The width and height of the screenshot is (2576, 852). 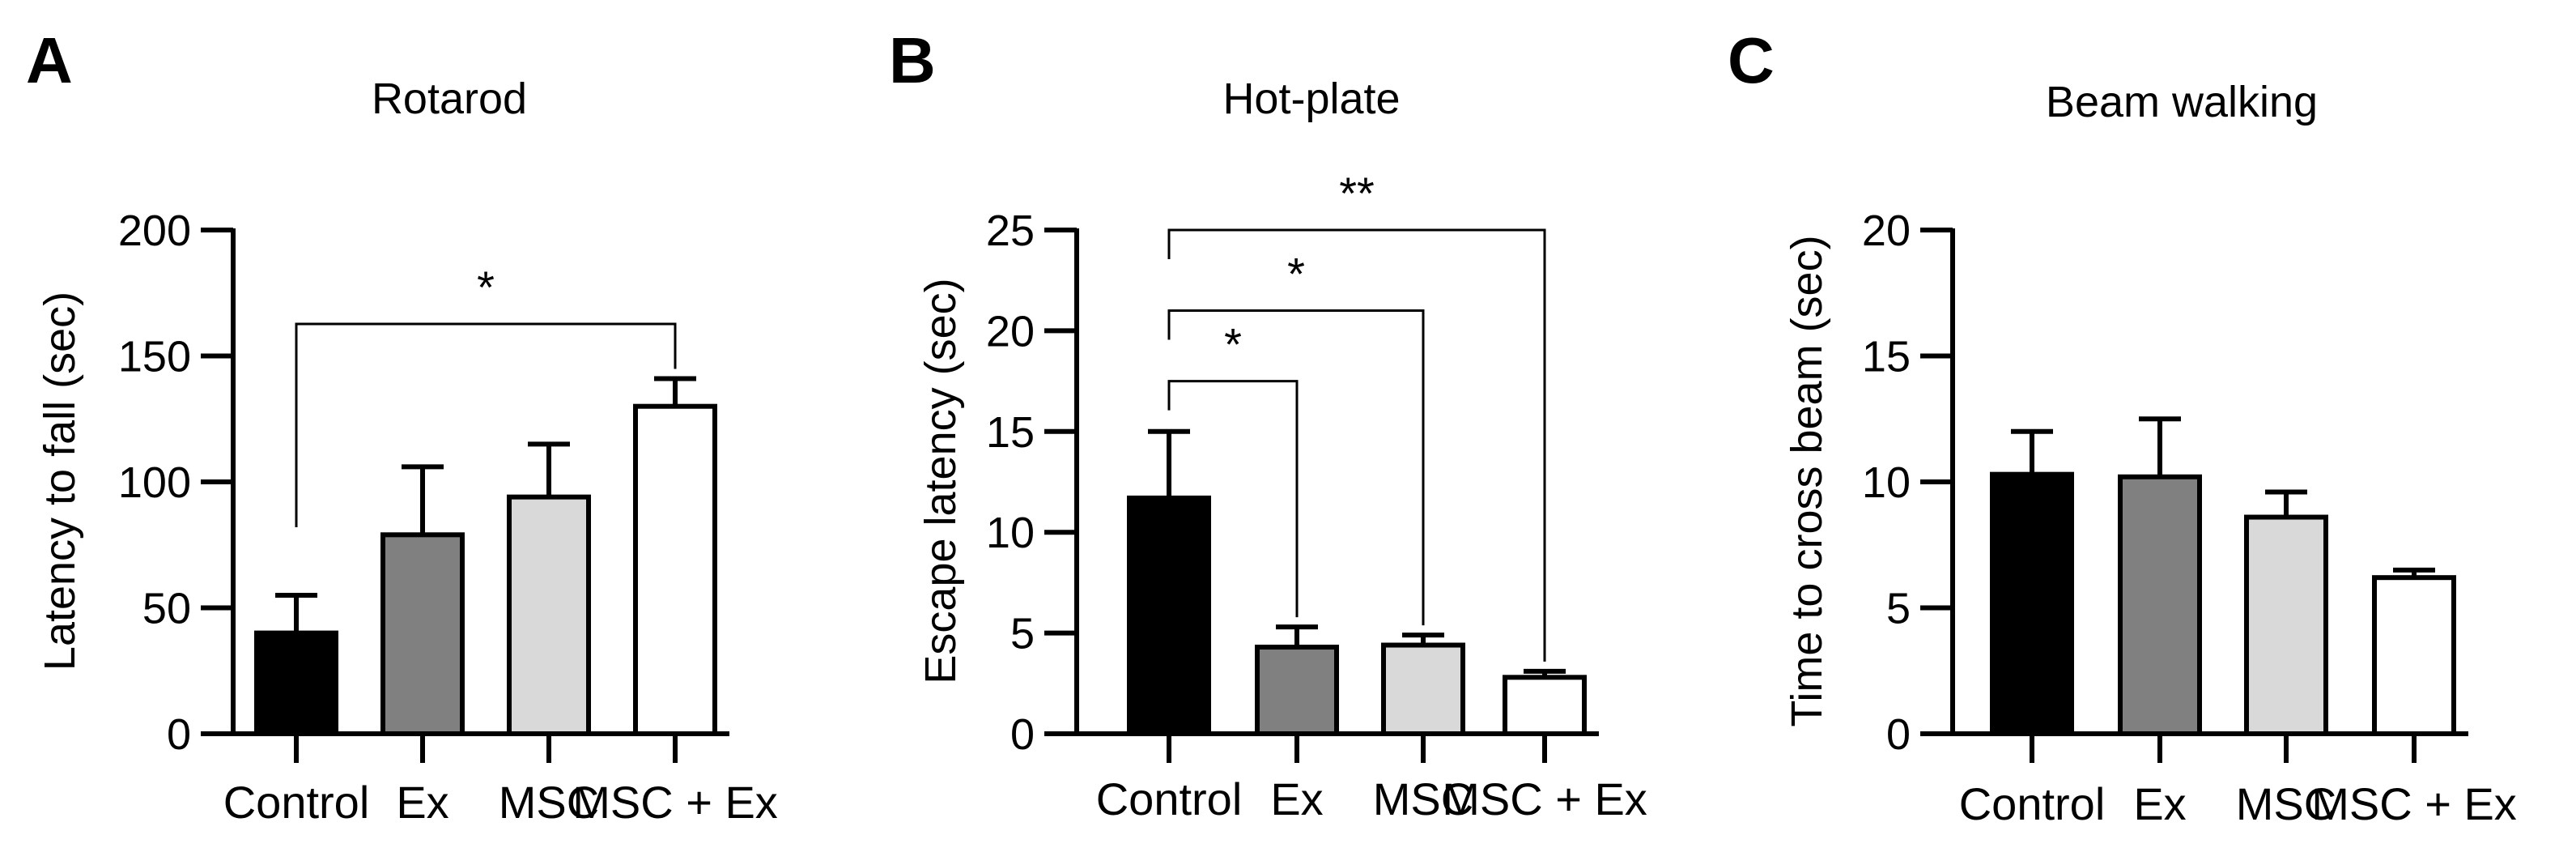 What do you see at coordinates (1296, 799) in the screenshot?
I see `panel-b-category-label: Ex` at bounding box center [1296, 799].